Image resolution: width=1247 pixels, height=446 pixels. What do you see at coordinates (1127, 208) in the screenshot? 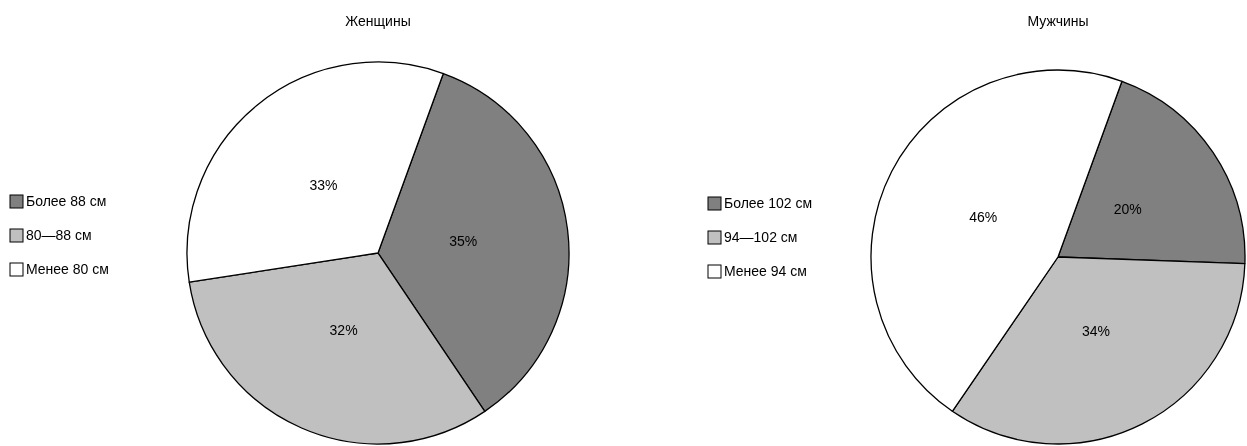
I see `data-label: 20%` at bounding box center [1127, 208].